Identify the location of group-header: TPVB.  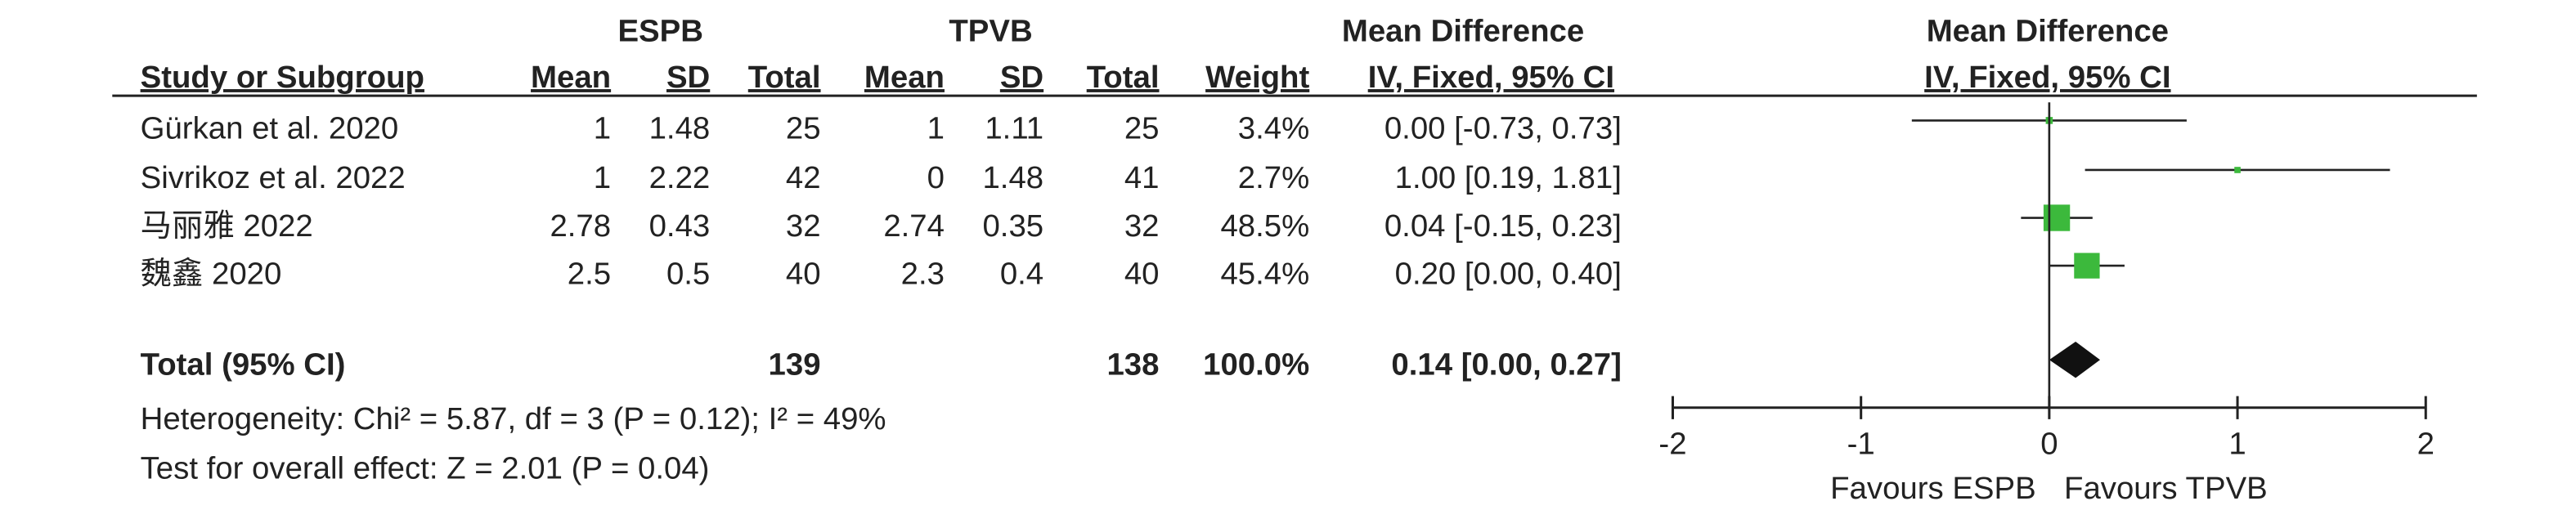
(990, 31).